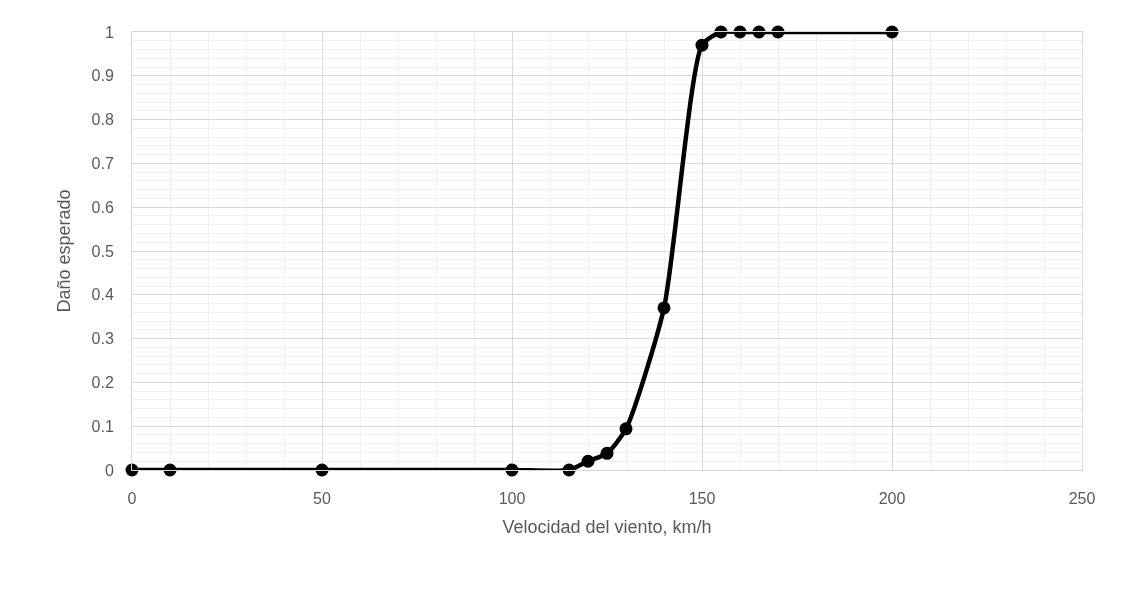  Describe the element at coordinates (132, 499) in the screenshot. I see `x-tick-label: 0` at that location.